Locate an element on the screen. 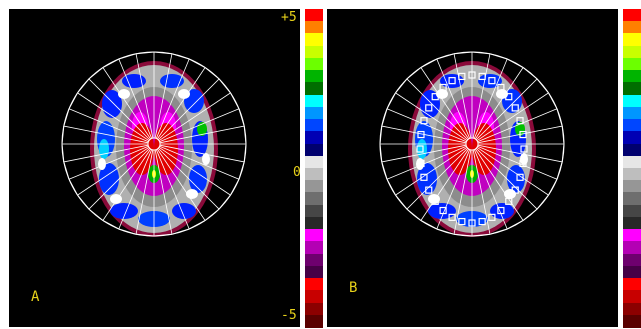 The width and height of the screenshot is (641, 329). scale-tick-zero: 0 is located at coordinates (297, 172).